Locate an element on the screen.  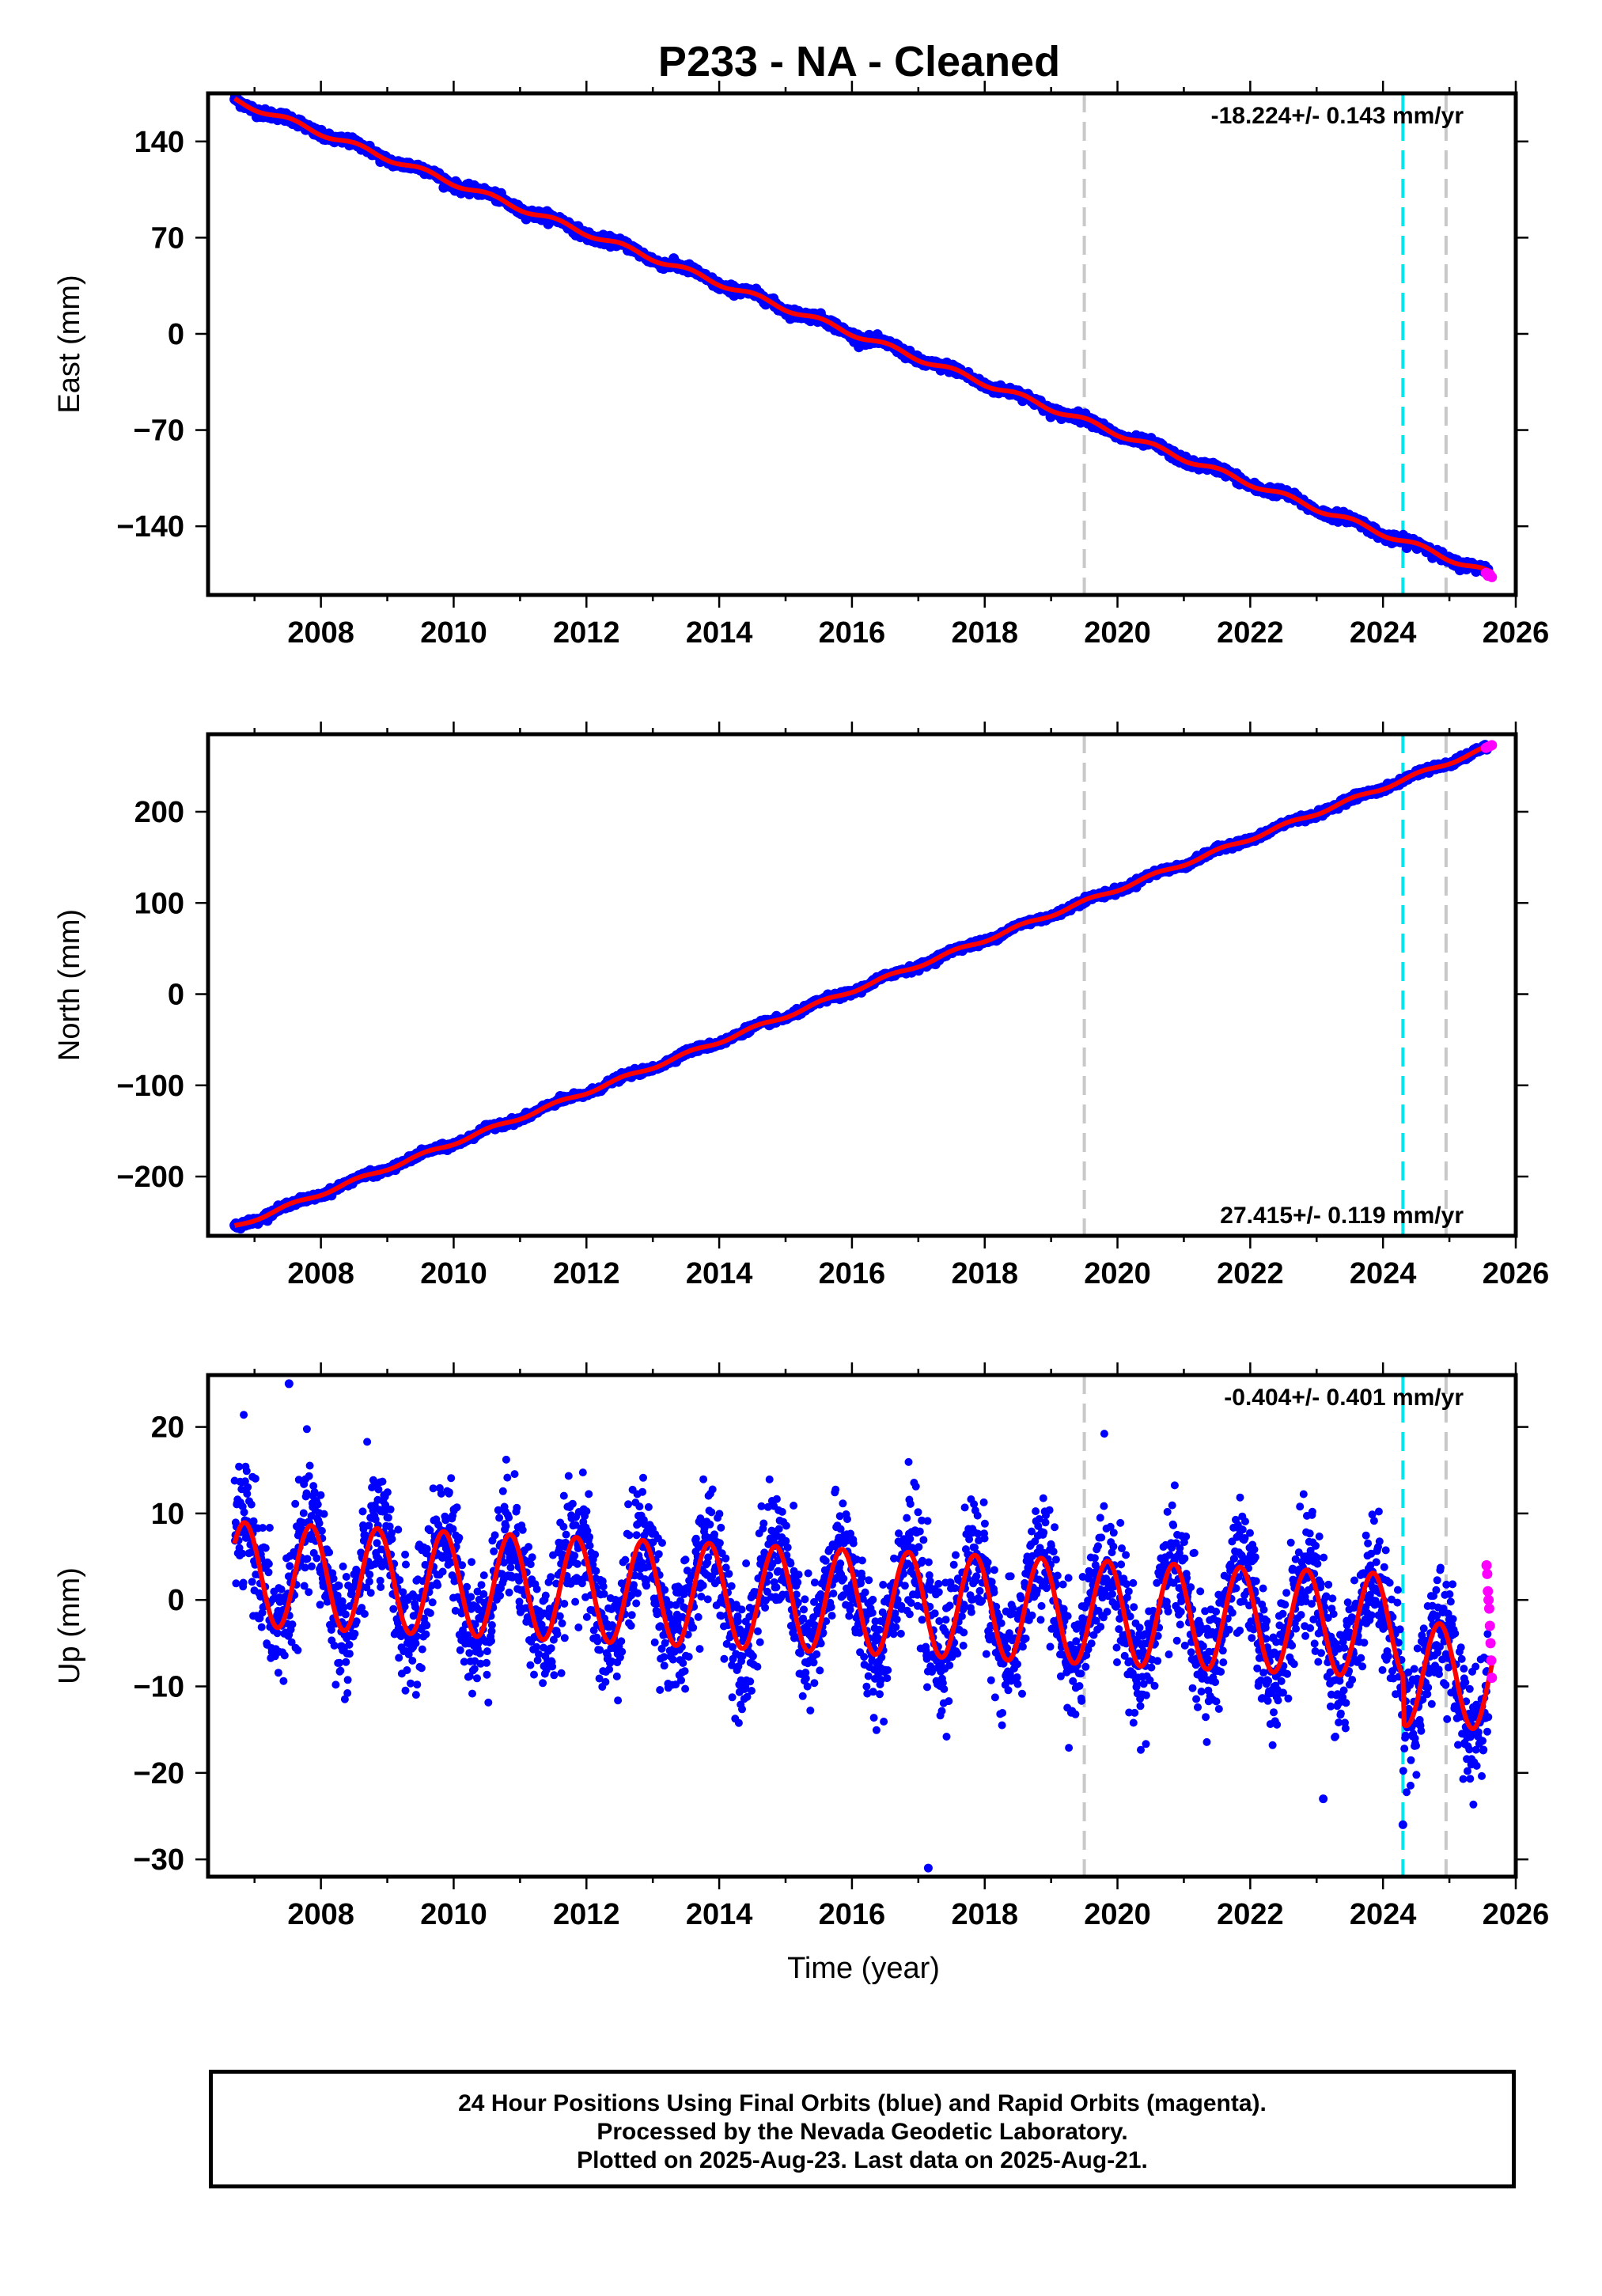
y-tick-label: 10 is located at coordinates (167, 1514).